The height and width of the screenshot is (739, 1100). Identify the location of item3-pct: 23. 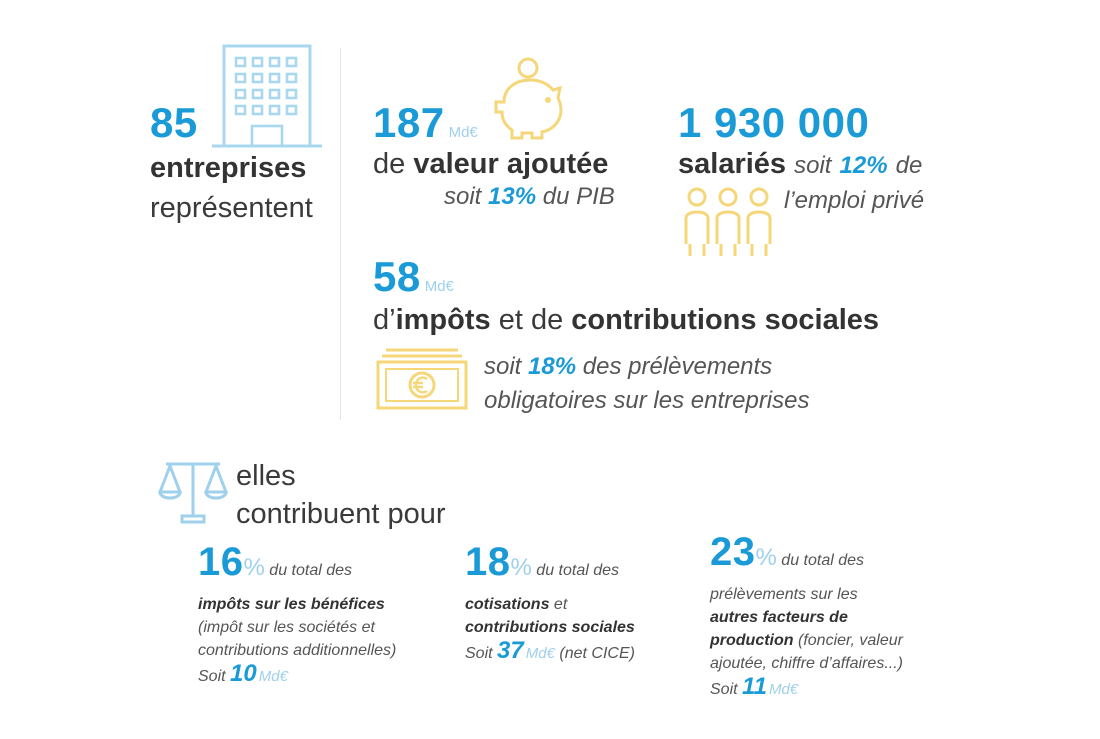
(733, 552).